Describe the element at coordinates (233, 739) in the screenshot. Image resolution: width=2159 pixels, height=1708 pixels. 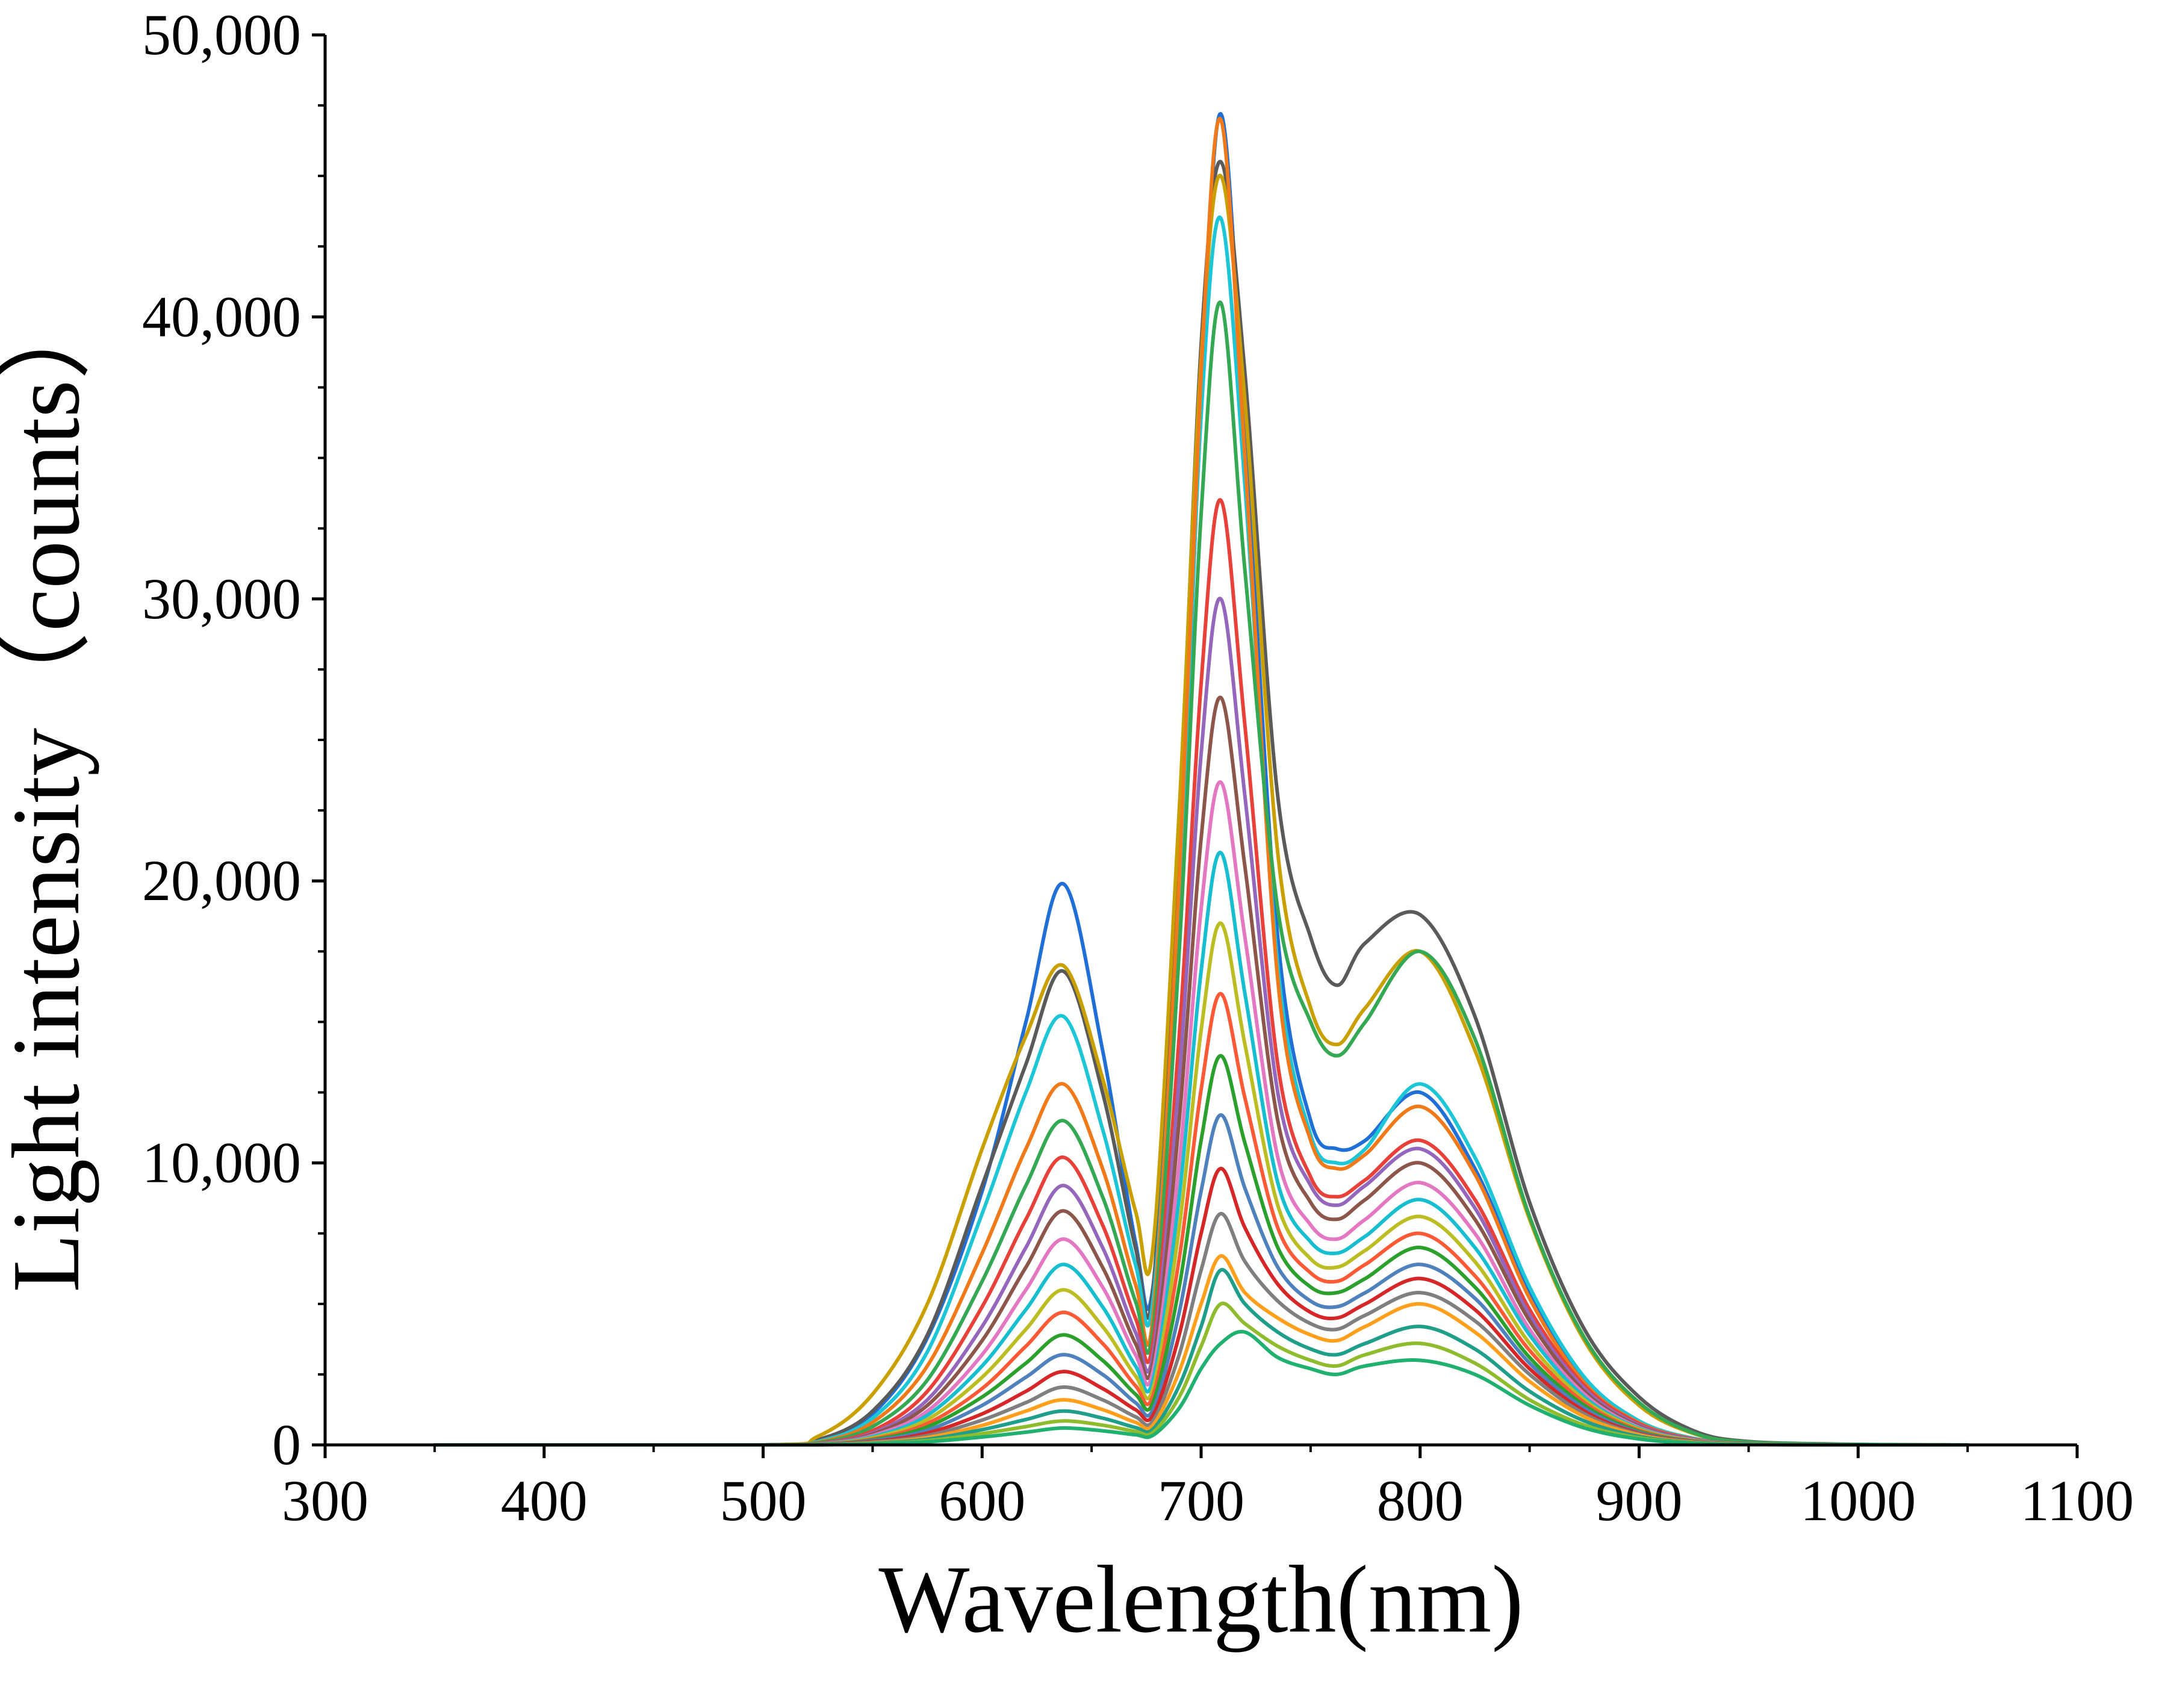
I see `y-ticks: 0 10,000 20,000 30,000 40,000 50,000` at that location.